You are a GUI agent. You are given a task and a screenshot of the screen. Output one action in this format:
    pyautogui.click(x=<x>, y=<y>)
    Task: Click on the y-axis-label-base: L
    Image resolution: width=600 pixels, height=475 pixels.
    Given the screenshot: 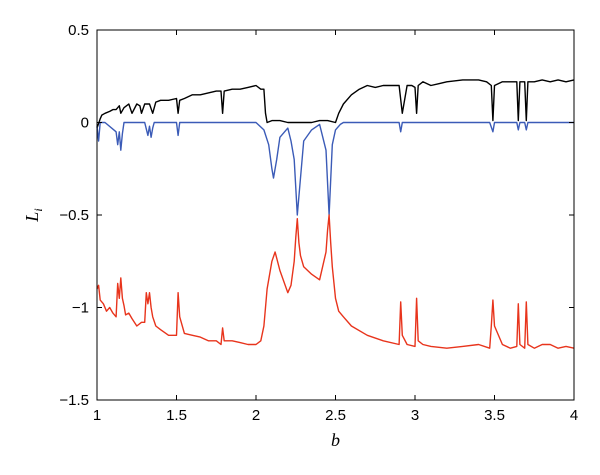 What is the action you would take?
    pyautogui.click(x=32, y=217)
    